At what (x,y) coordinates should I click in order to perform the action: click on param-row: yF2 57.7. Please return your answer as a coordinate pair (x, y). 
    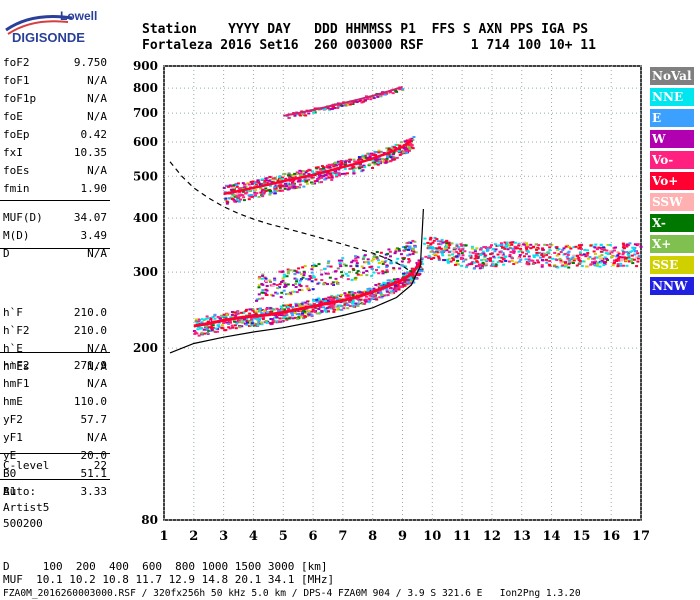
    Looking at the image, I should click on (55, 420).